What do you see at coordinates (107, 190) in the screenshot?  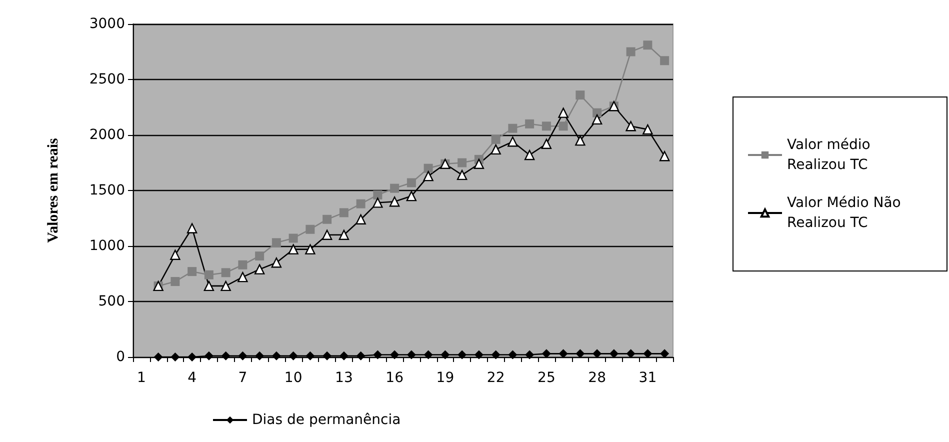 I see `y-tick-label: 1500` at bounding box center [107, 190].